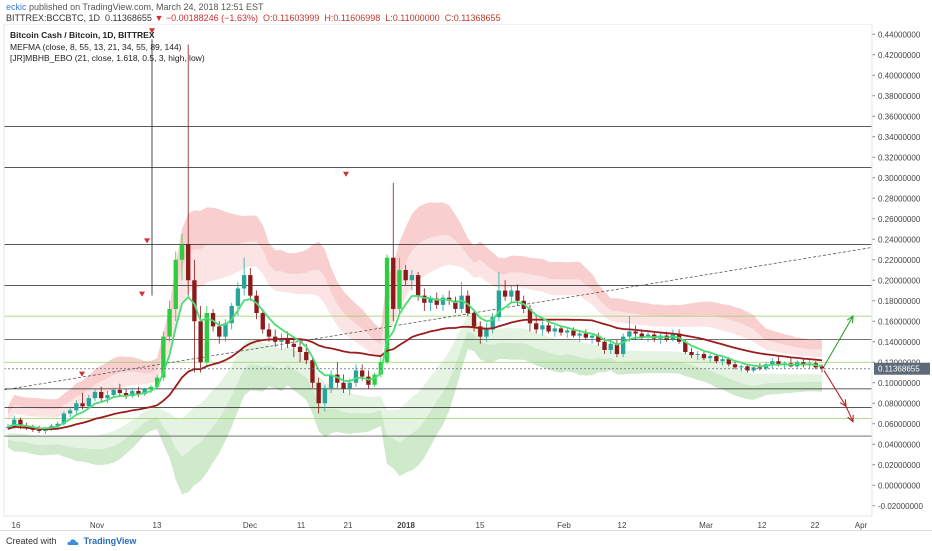 The height and width of the screenshot is (551, 932). Describe the element at coordinates (899, 321) in the screenshot. I see `y-tick-label-14: 0.16000000` at that location.